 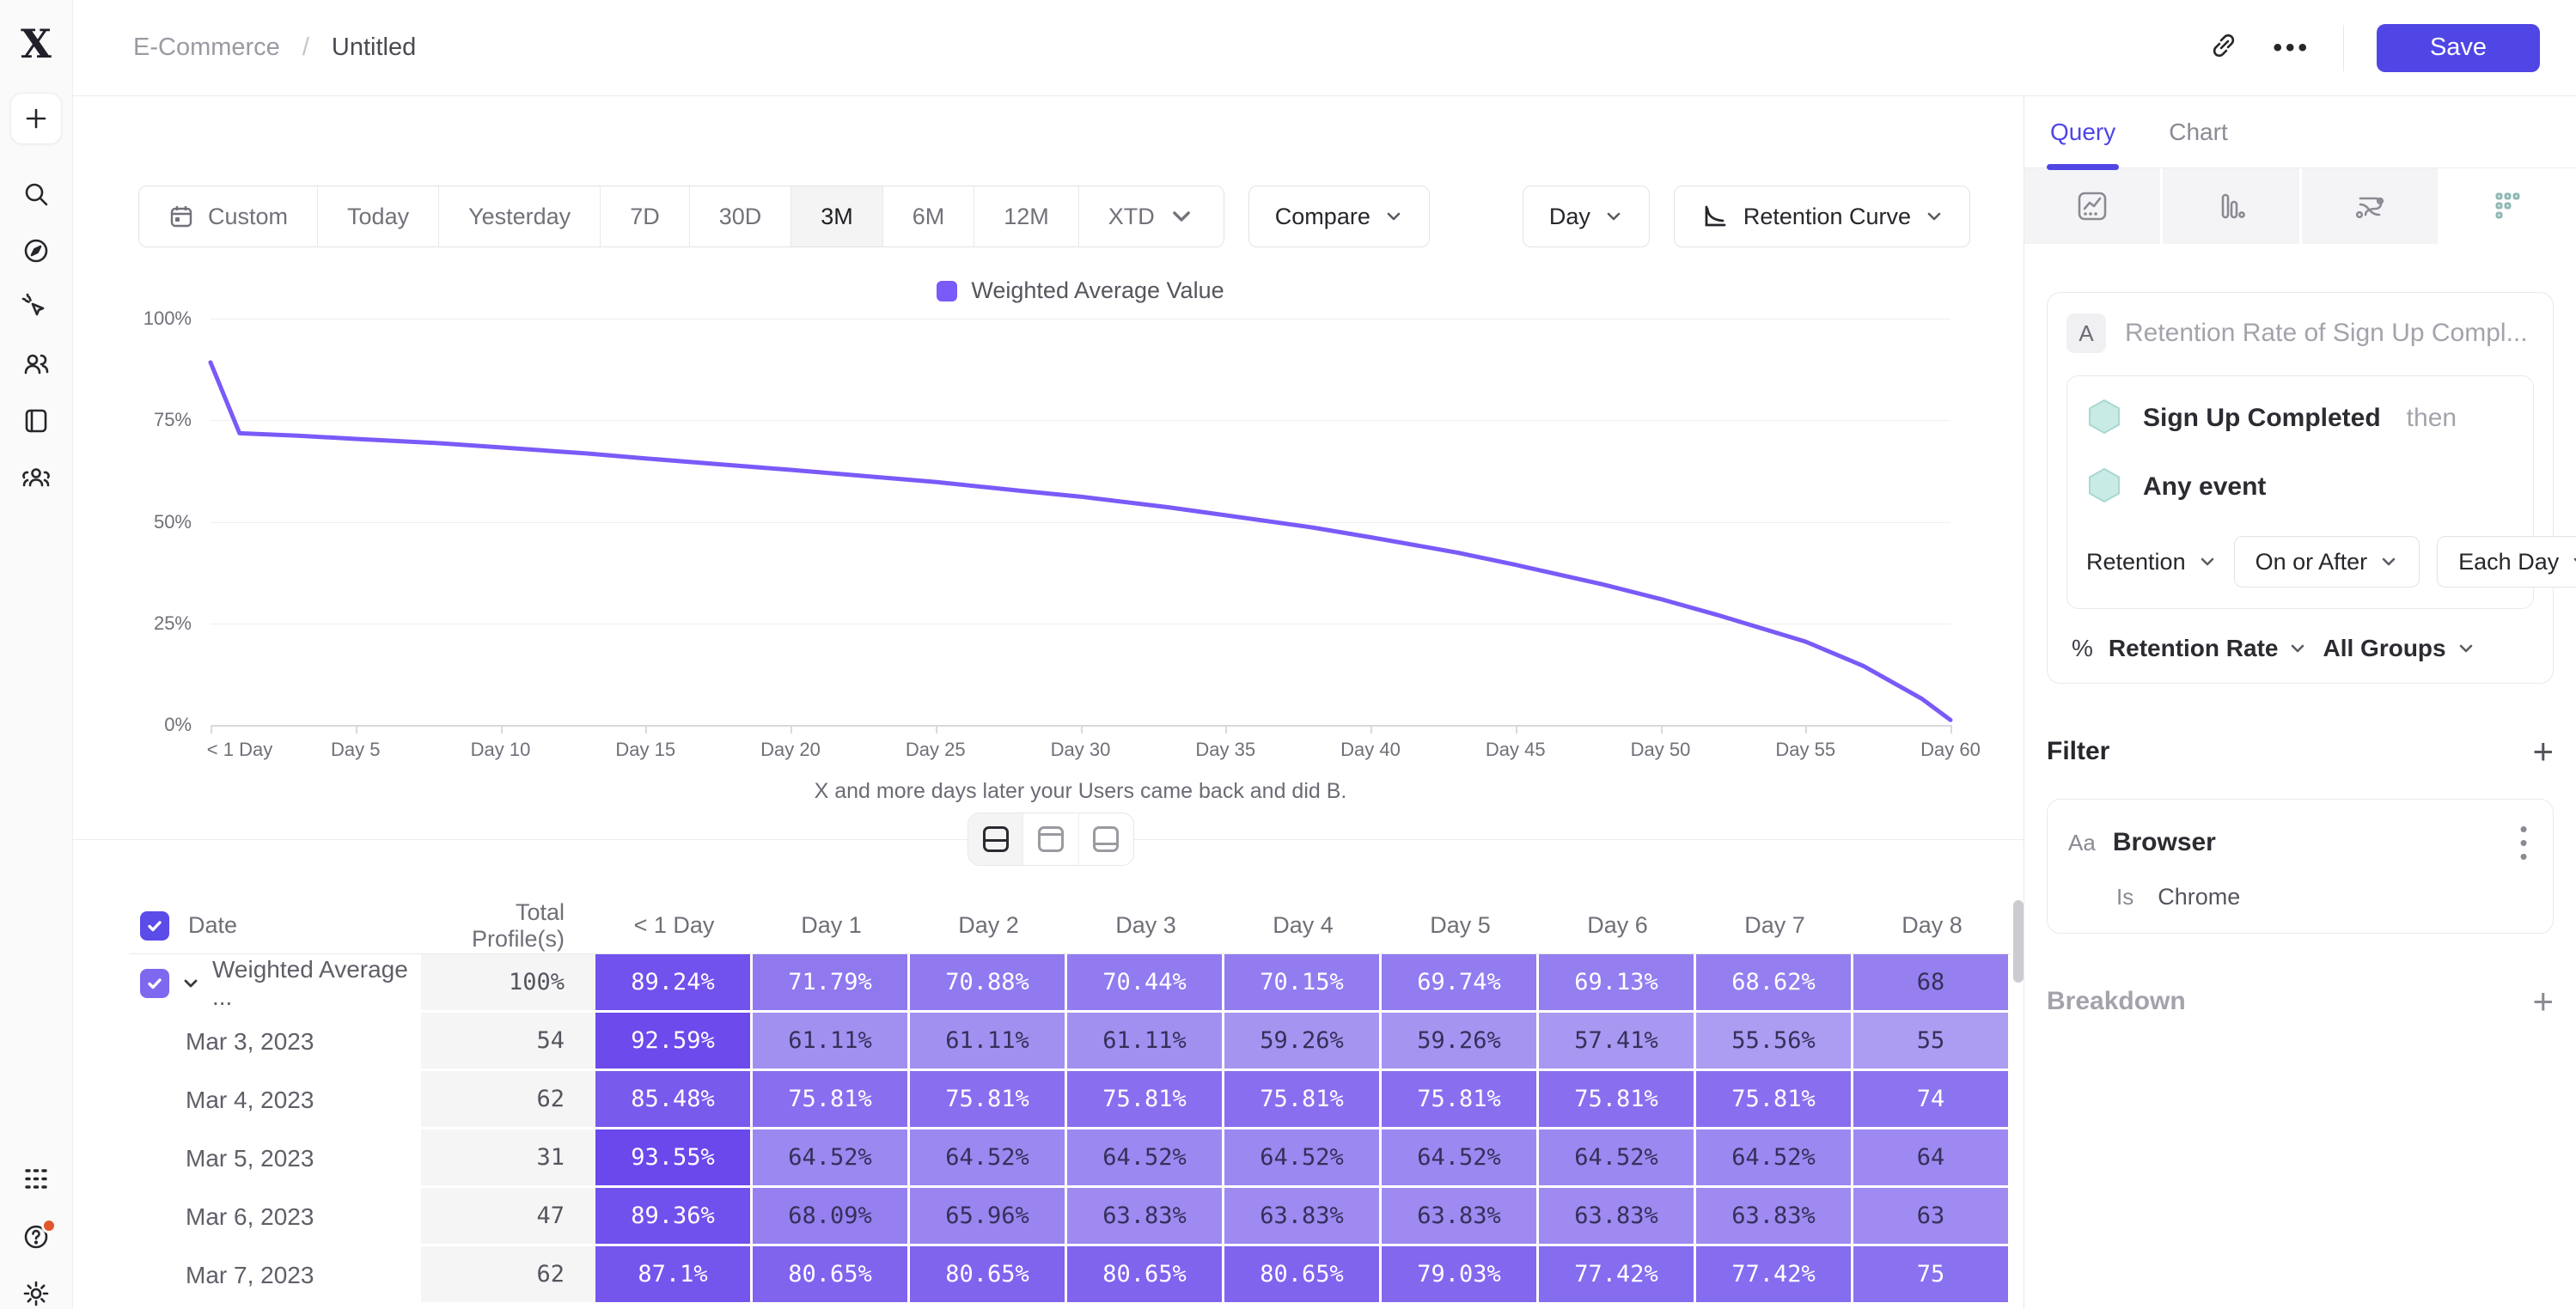 I want to click on tile-flow-chart, so click(x=2370, y=206).